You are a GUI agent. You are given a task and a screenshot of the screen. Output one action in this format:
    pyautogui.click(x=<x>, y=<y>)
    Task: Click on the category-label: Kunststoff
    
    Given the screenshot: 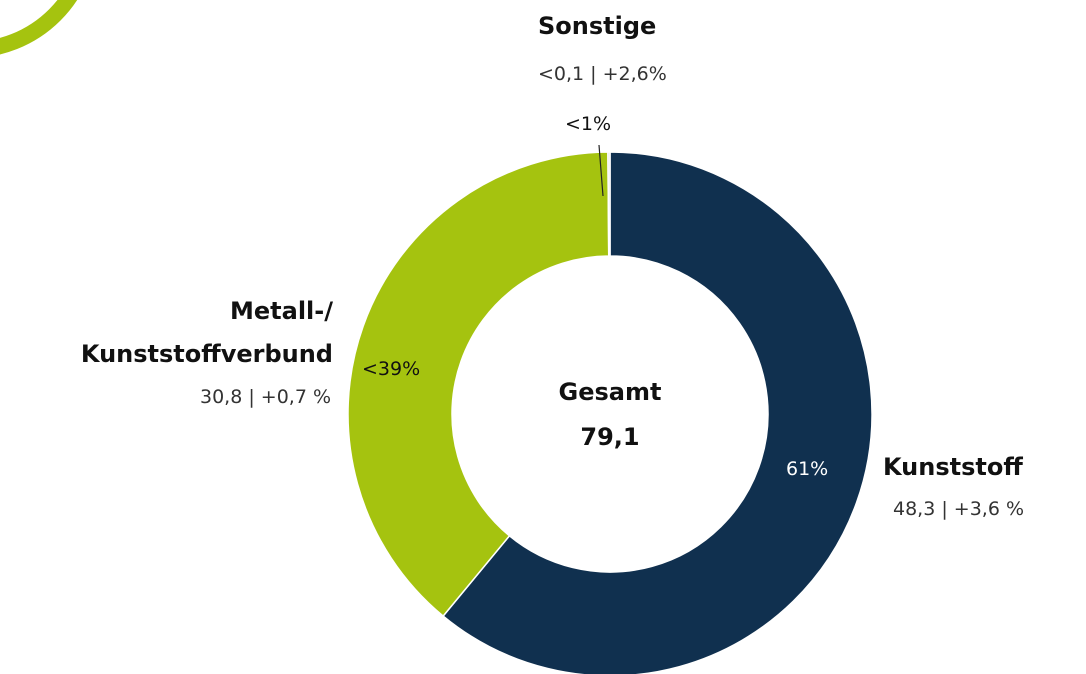 What is the action you would take?
    pyautogui.click(x=953, y=467)
    